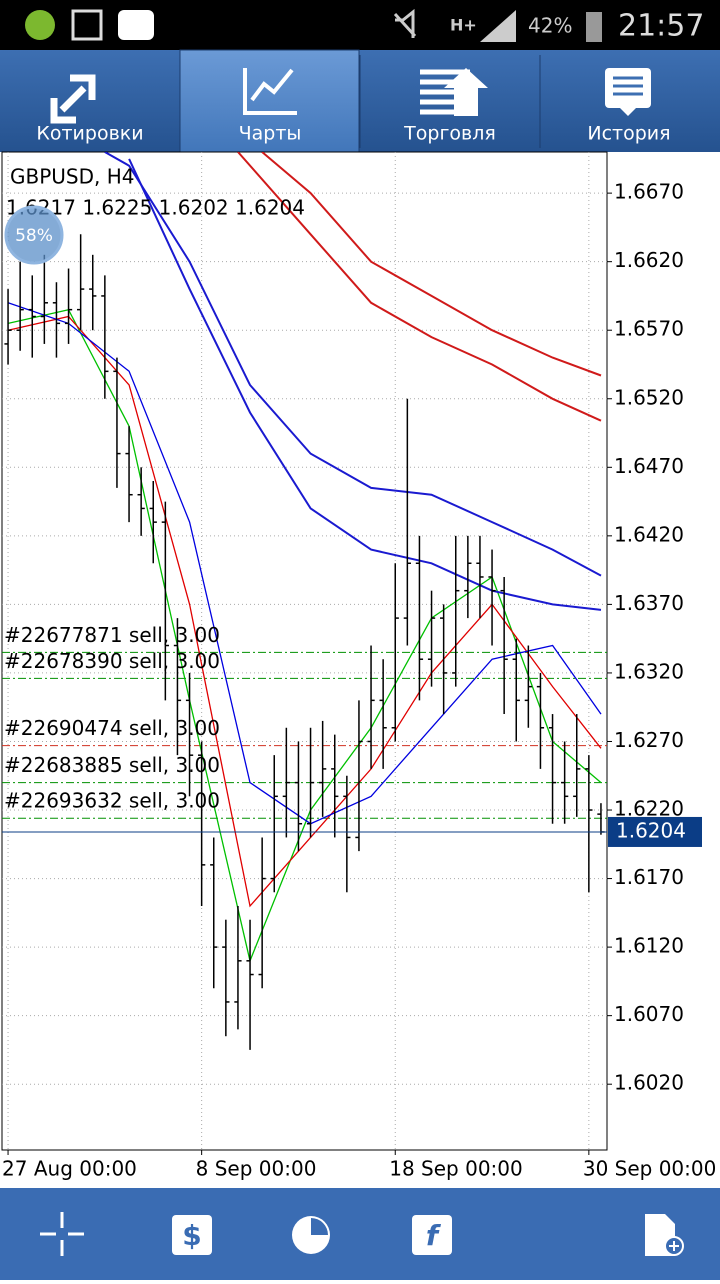 The image size is (720, 1284). I want to click on tab-label: Торговля, so click(449, 134).